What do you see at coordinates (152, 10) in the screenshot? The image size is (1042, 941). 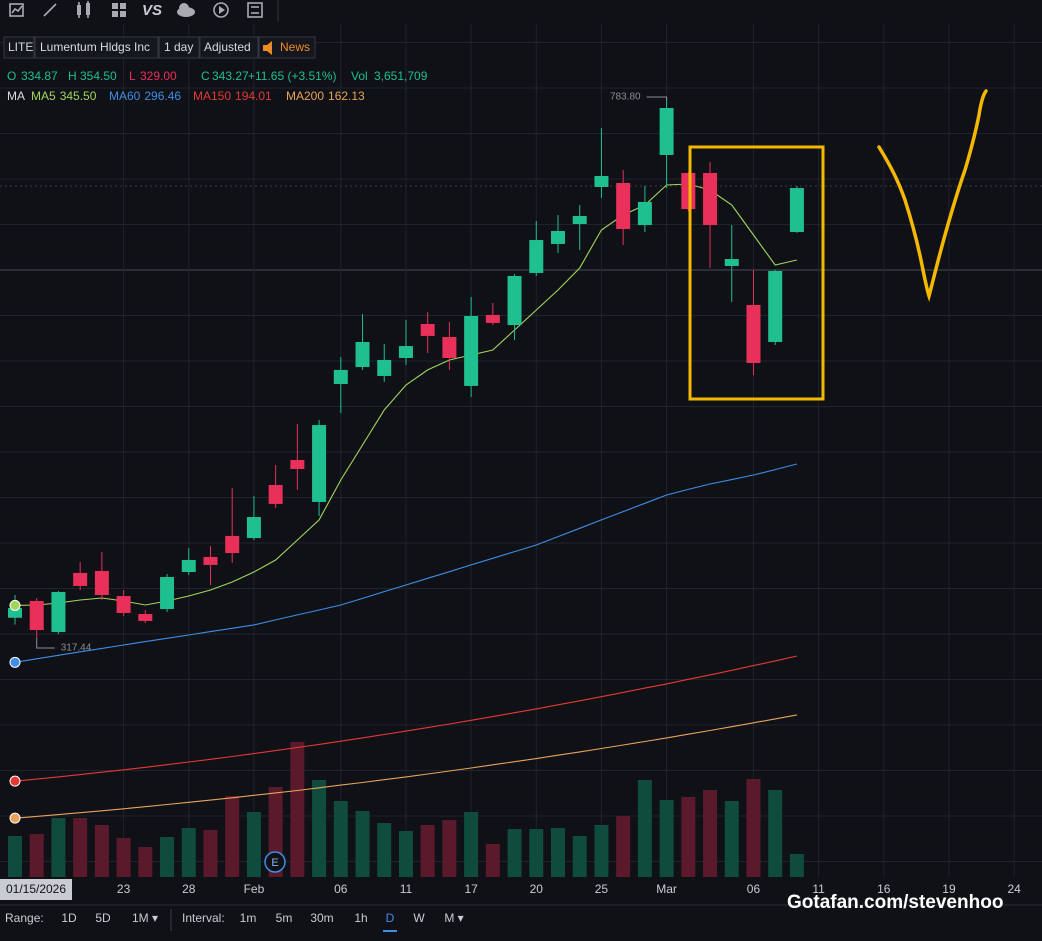 I see `compare-button: VS` at bounding box center [152, 10].